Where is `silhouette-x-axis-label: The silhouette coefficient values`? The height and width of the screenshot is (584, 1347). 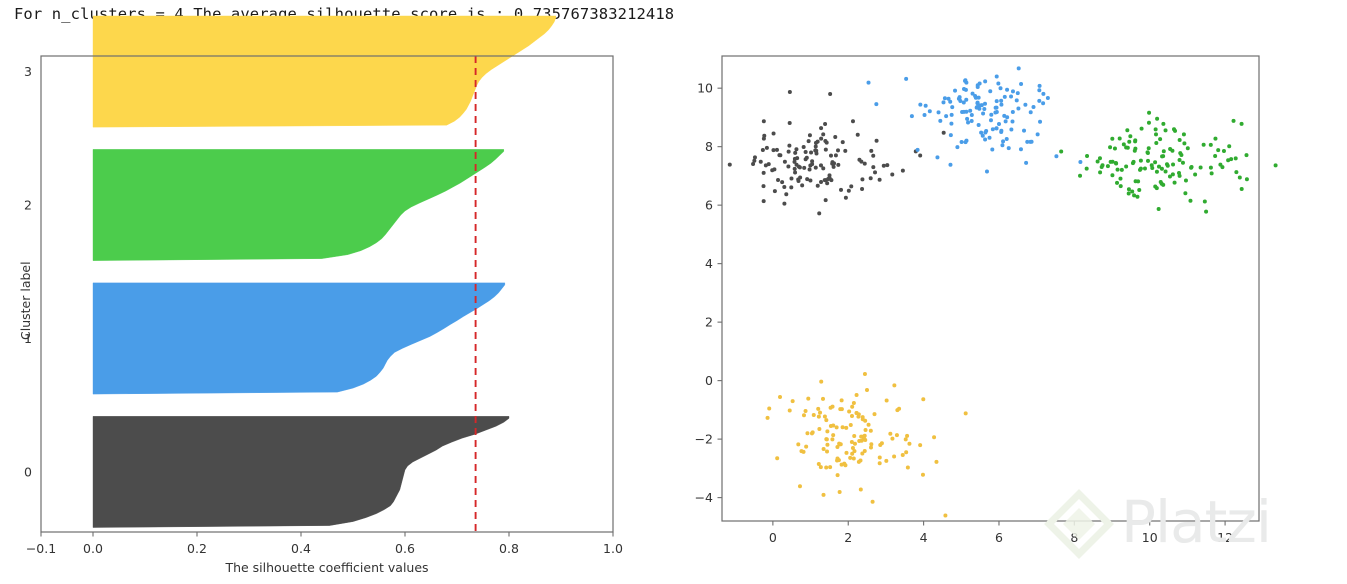
silhouette-x-axis-label: The silhouette coefficient values is located at coordinates (327, 567).